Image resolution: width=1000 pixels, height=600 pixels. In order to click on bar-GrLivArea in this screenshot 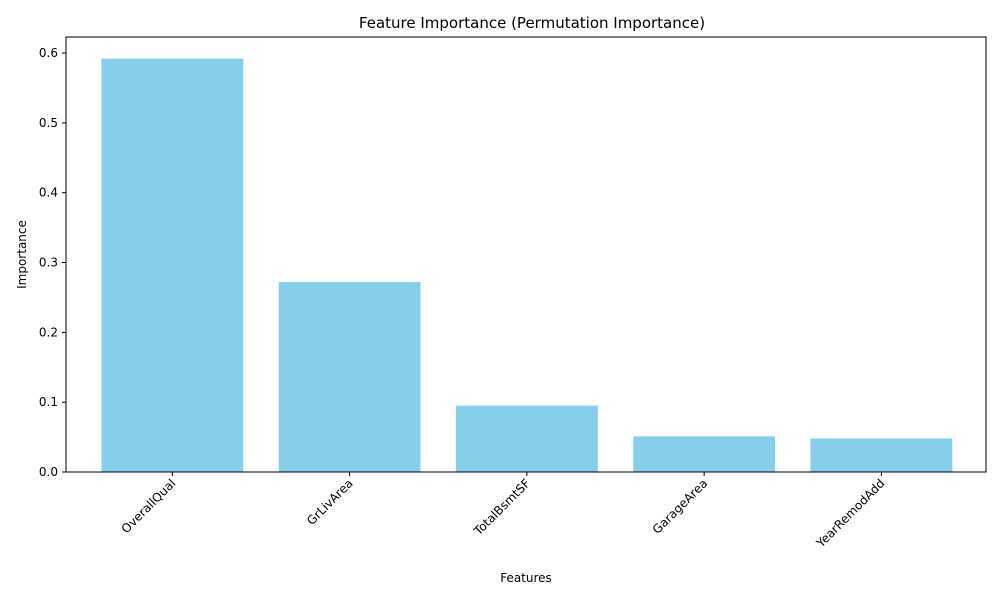, I will do `click(349, 377)`.